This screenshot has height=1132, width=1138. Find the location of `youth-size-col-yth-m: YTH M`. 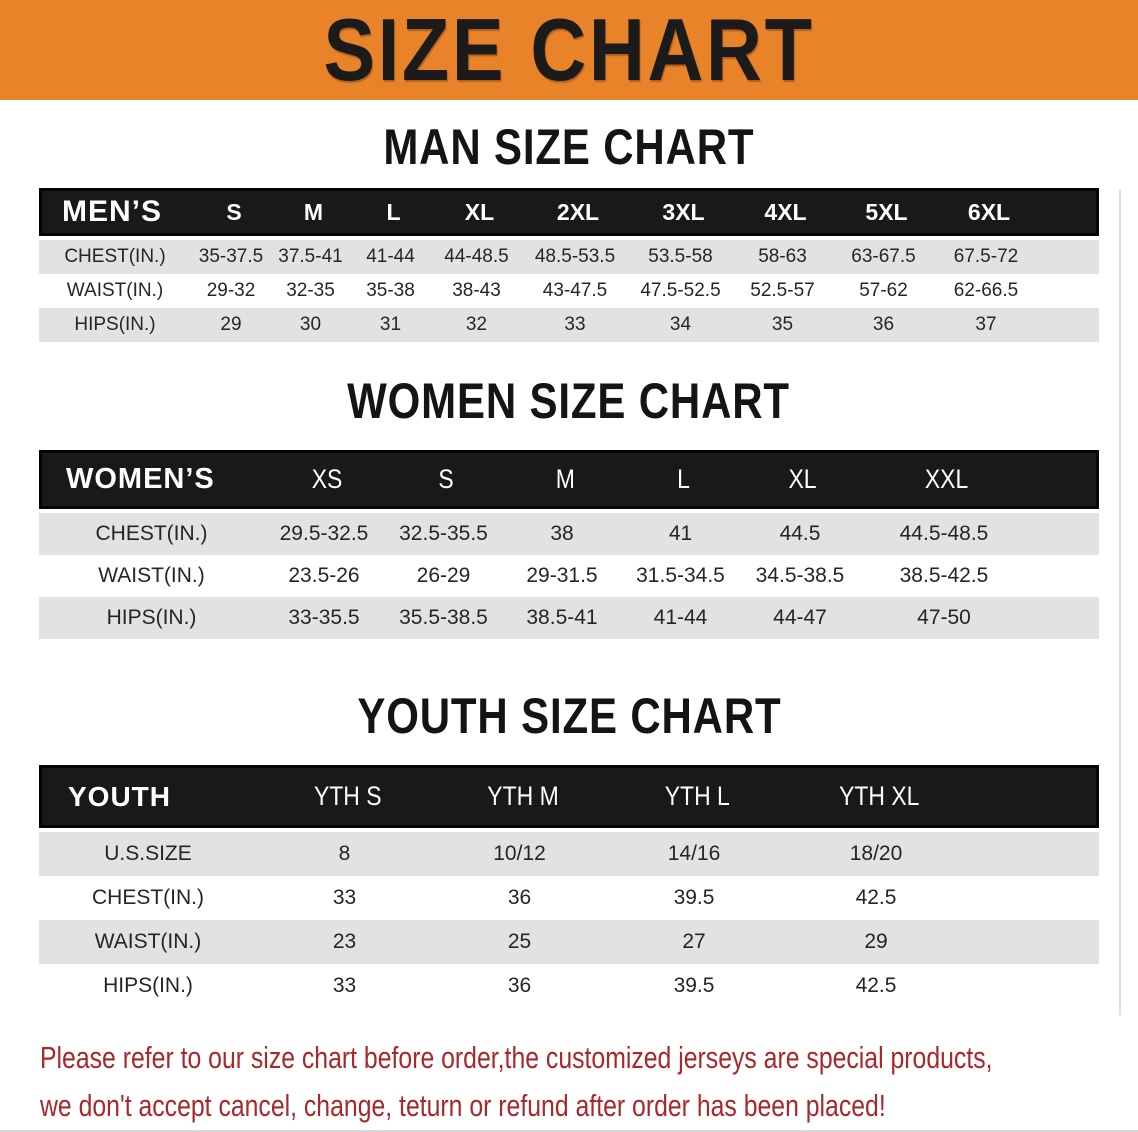

youth-size-col-yth-m: YTH M is located at coordinates (522, 796).